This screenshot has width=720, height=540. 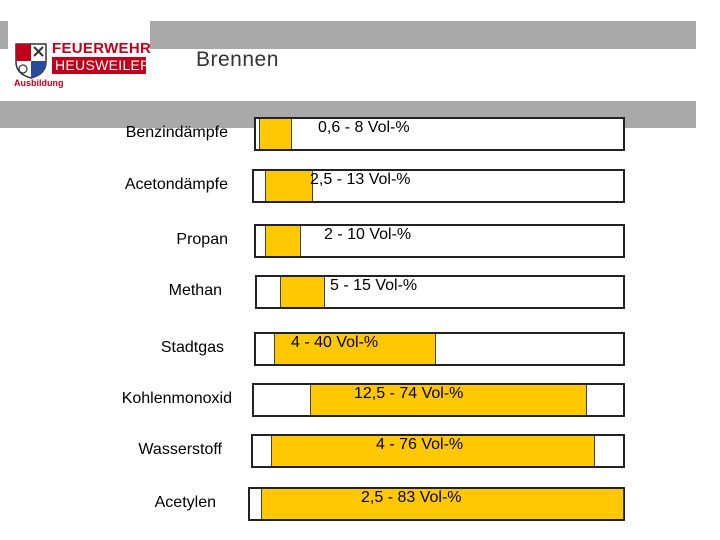 I want to click on range-value-label: 0,6 - 8 Vol-%, so click(x=364, y=127).